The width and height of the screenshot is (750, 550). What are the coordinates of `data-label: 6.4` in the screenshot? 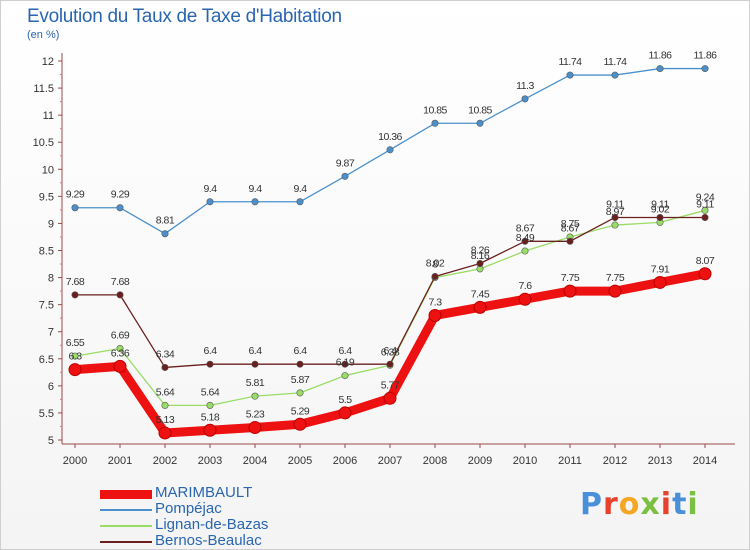 It's located at (300, 351).